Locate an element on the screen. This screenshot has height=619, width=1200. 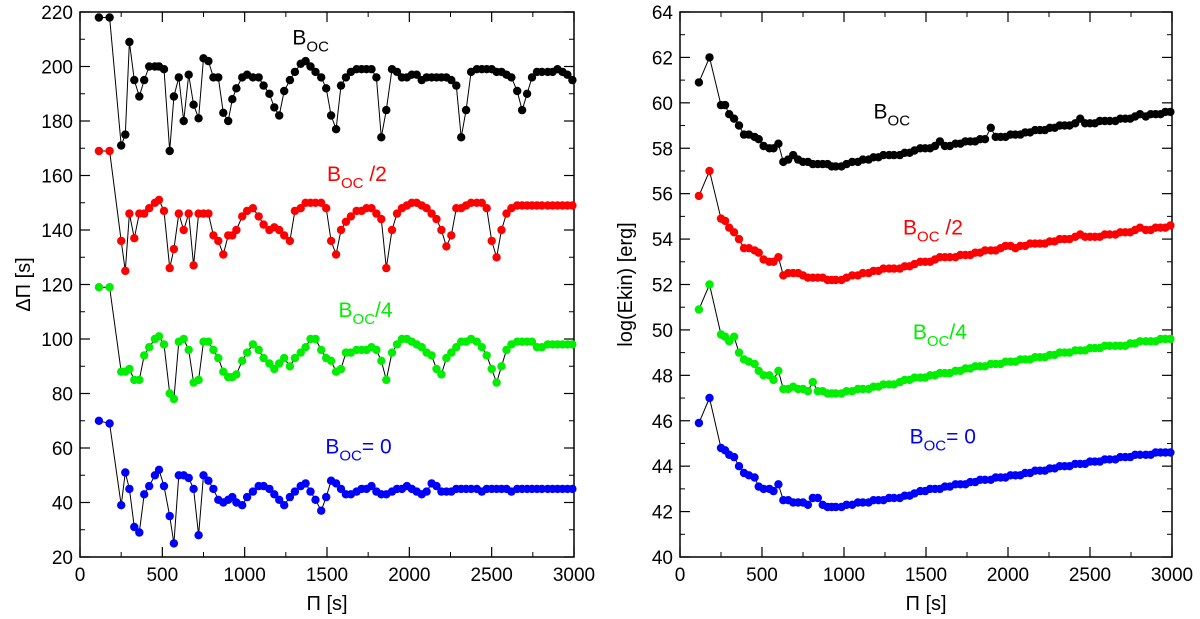
chart-1-y-tick-label: 56 is located at coordinates (662, 195).